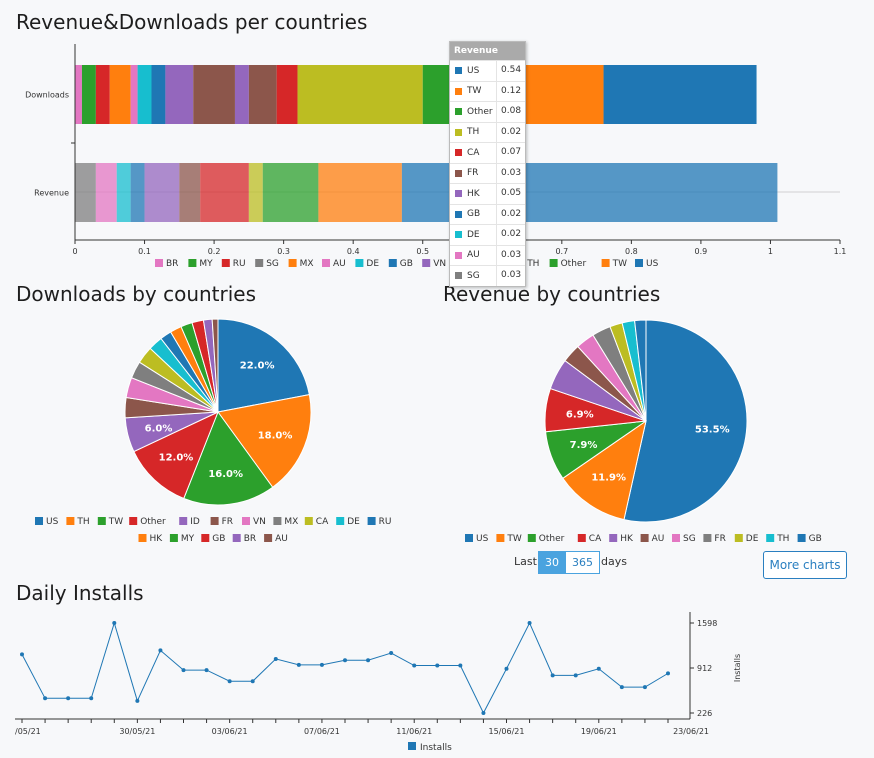  What do you see at coordinates (39, 521) in the screenshot?
I see `downloads-legend-swatch-us` at bounding box center [39, 521].